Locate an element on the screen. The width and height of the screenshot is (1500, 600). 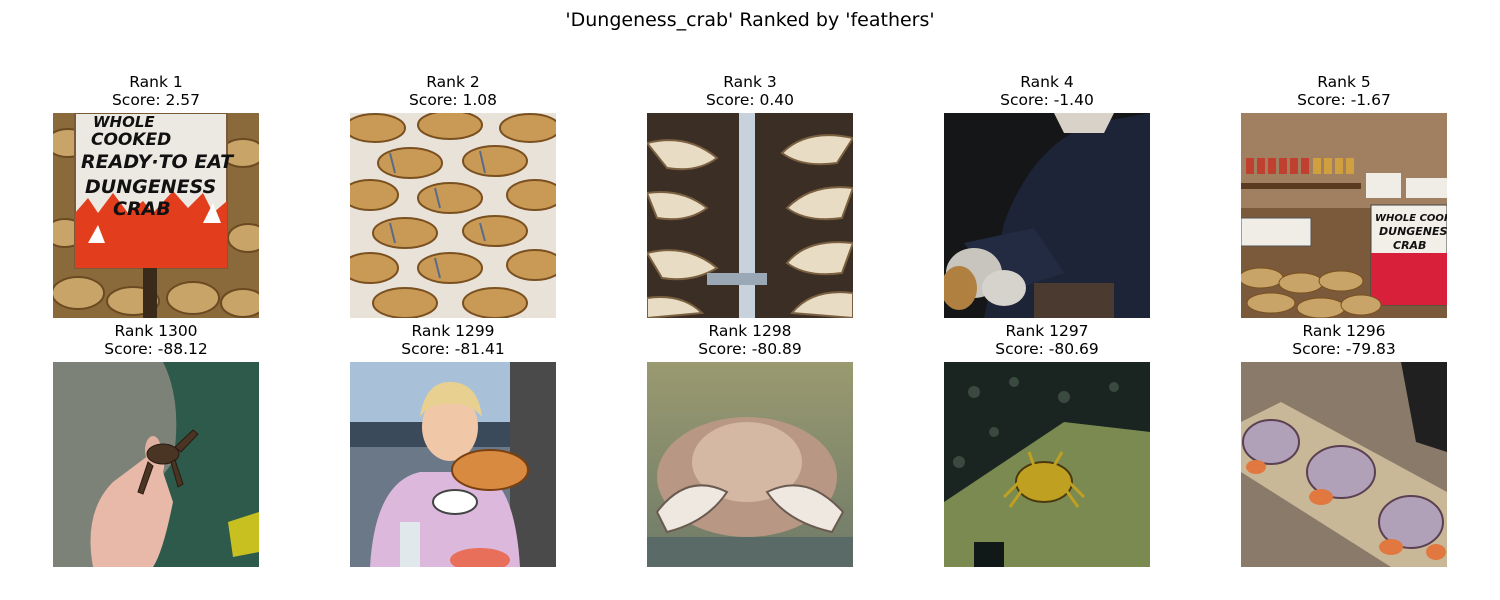
rank-label: Rank 1299 is located at coordinates (453, 331).